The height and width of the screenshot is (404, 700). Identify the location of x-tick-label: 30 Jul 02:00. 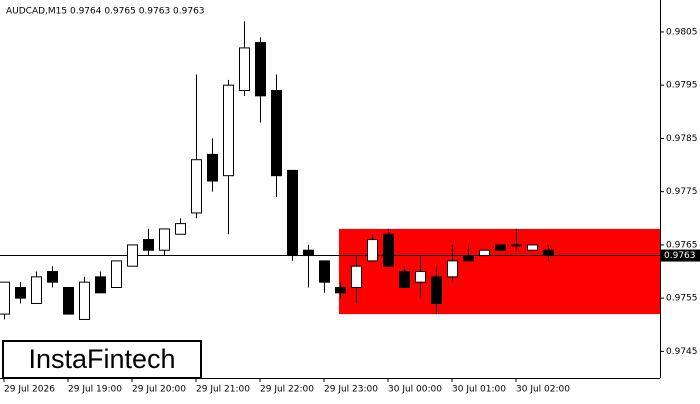
(543, 390).